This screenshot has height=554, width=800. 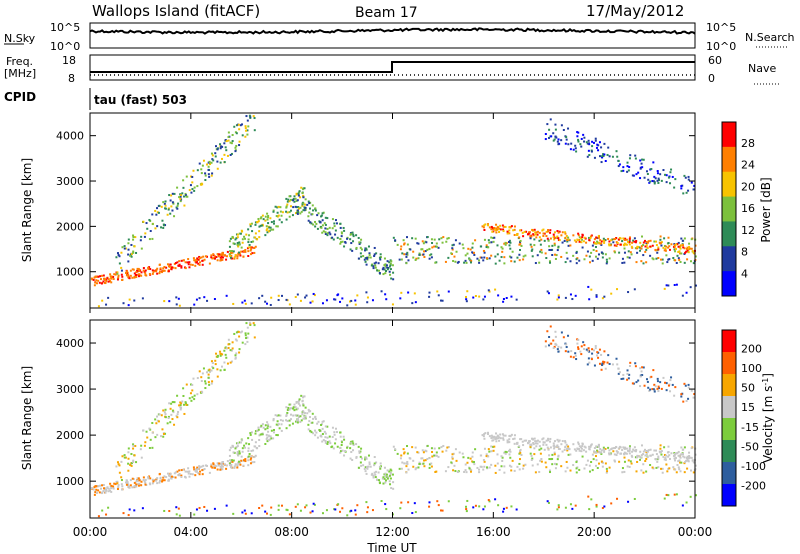 What do you see at coordinates (750, 446) in the screenshot?
I see `colorbar-tick-label: -50` at bounding box center [750, 446].